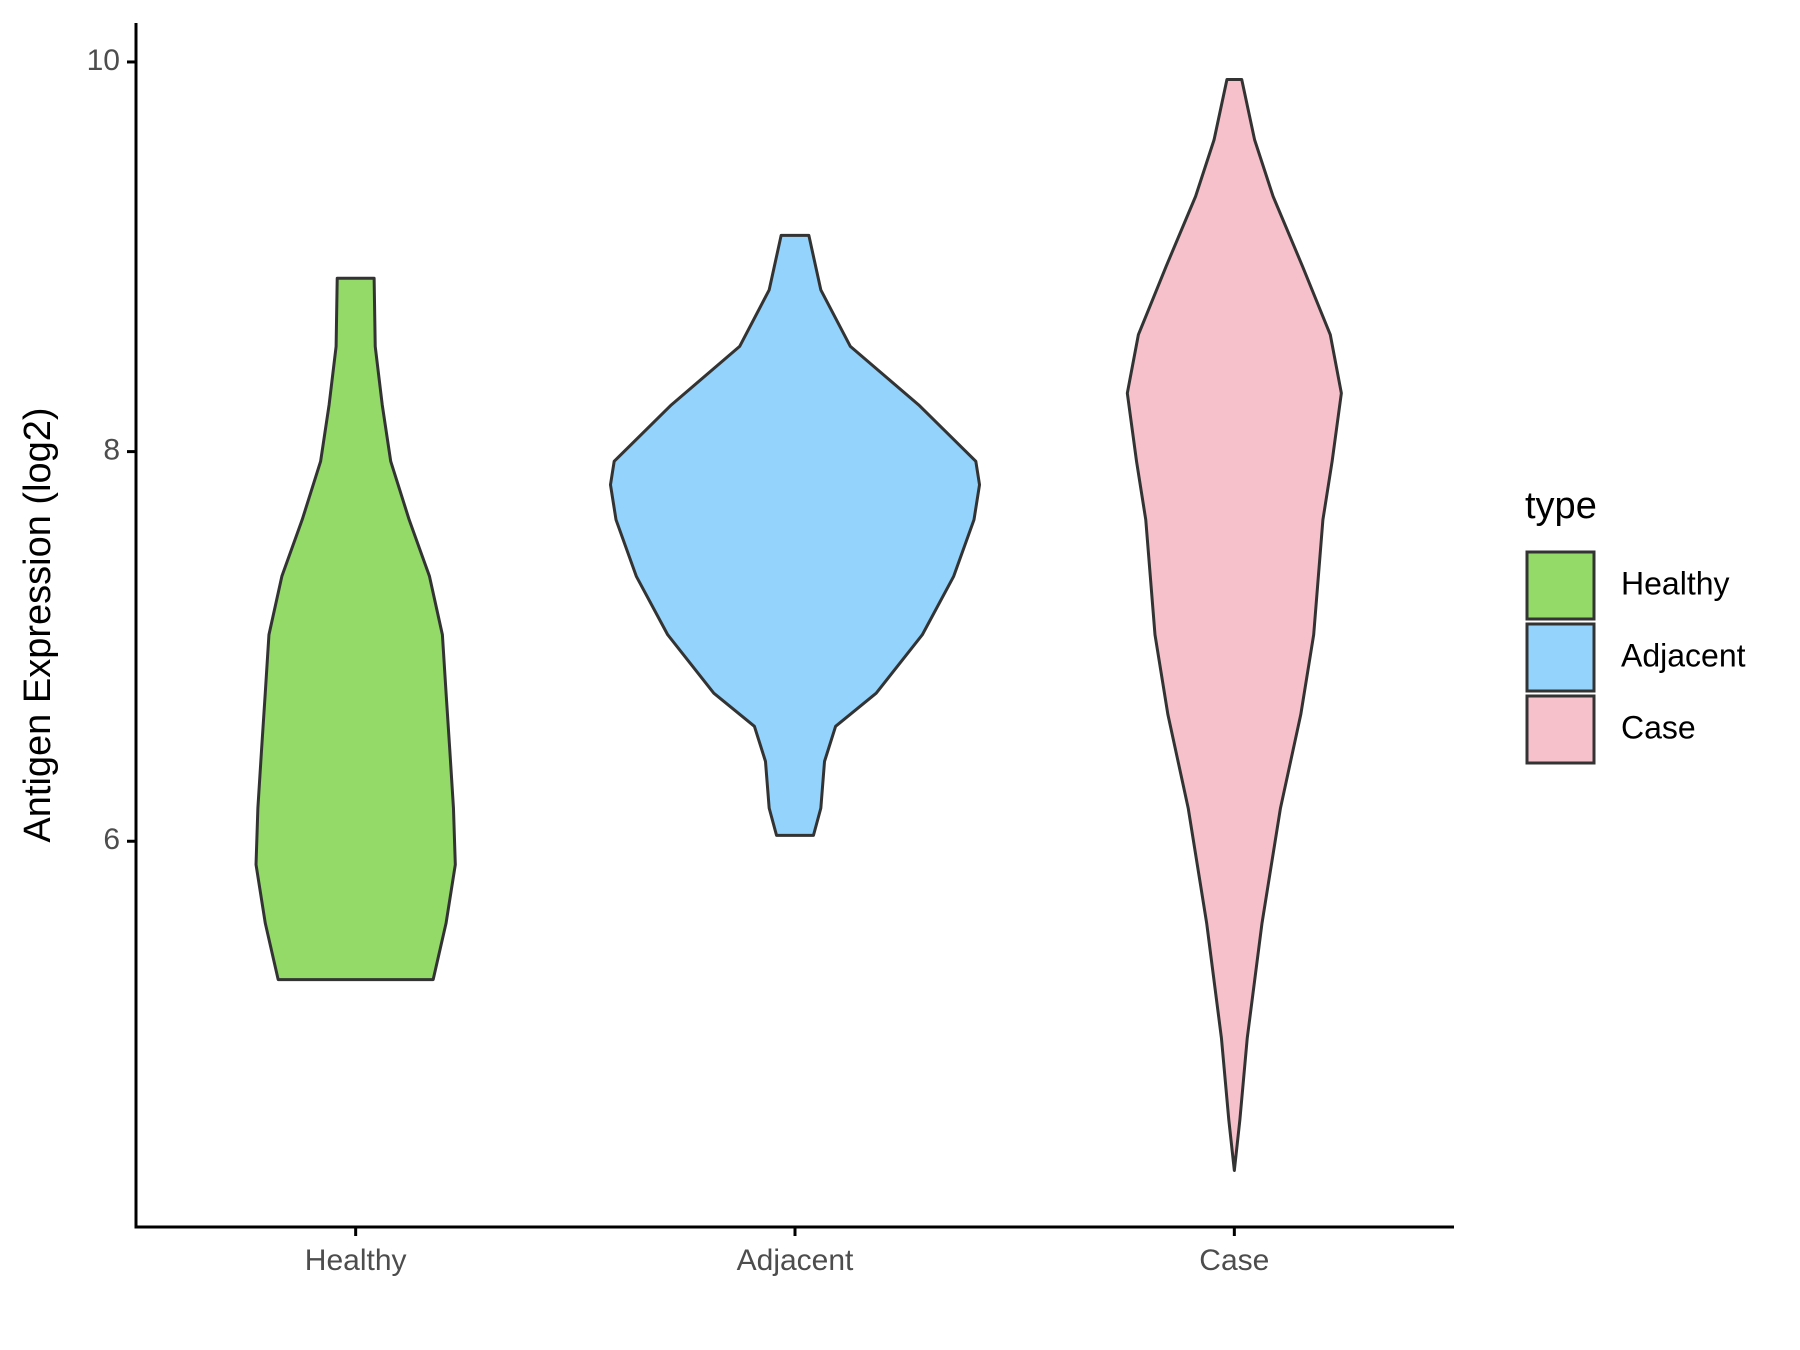  What do you see at coordinates (1675, 583) in the screenshot?
I see `legend-label: Healthy` at bounding box center [1675, 583].